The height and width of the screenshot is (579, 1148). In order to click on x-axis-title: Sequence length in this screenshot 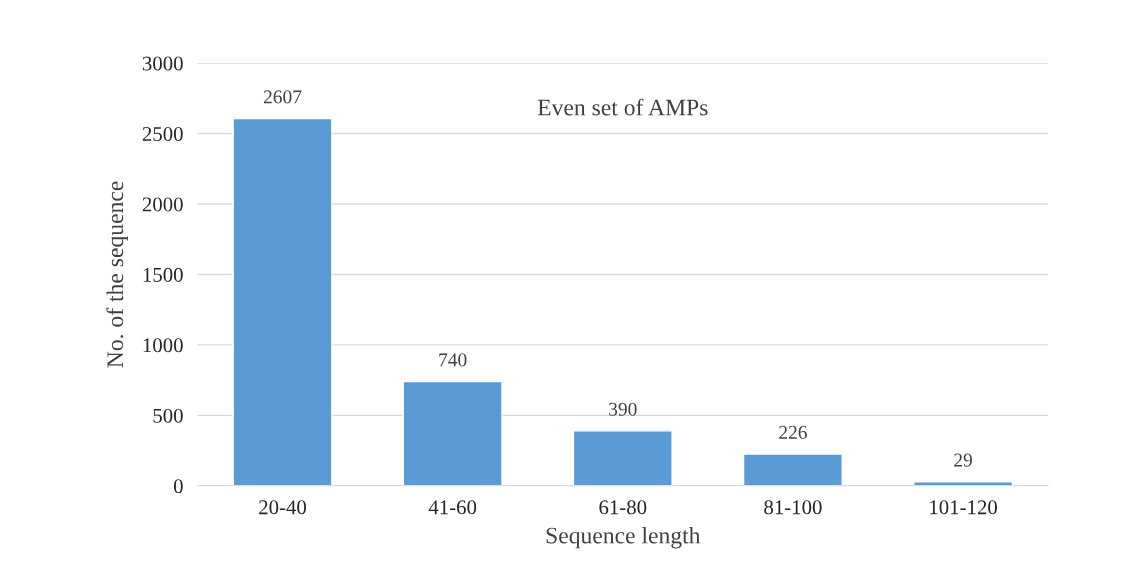, I will do `click(623, 537)`.